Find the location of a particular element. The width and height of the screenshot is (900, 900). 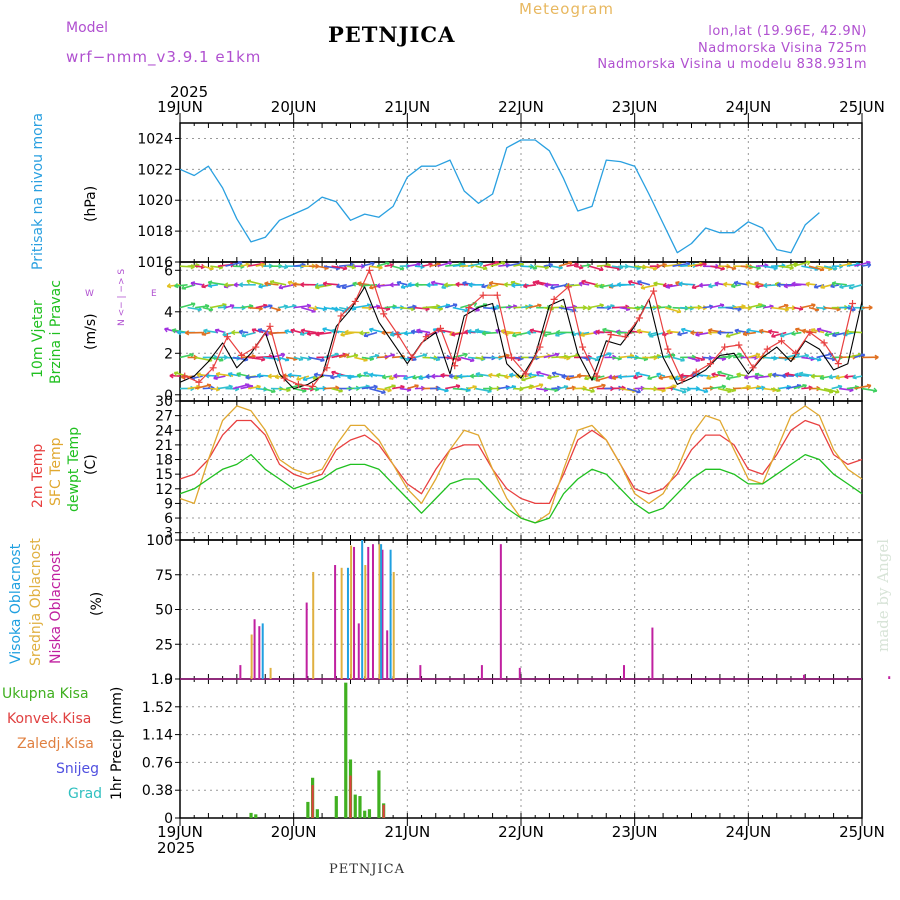

cloud_mid-bar is located at coordinates (341, 623).